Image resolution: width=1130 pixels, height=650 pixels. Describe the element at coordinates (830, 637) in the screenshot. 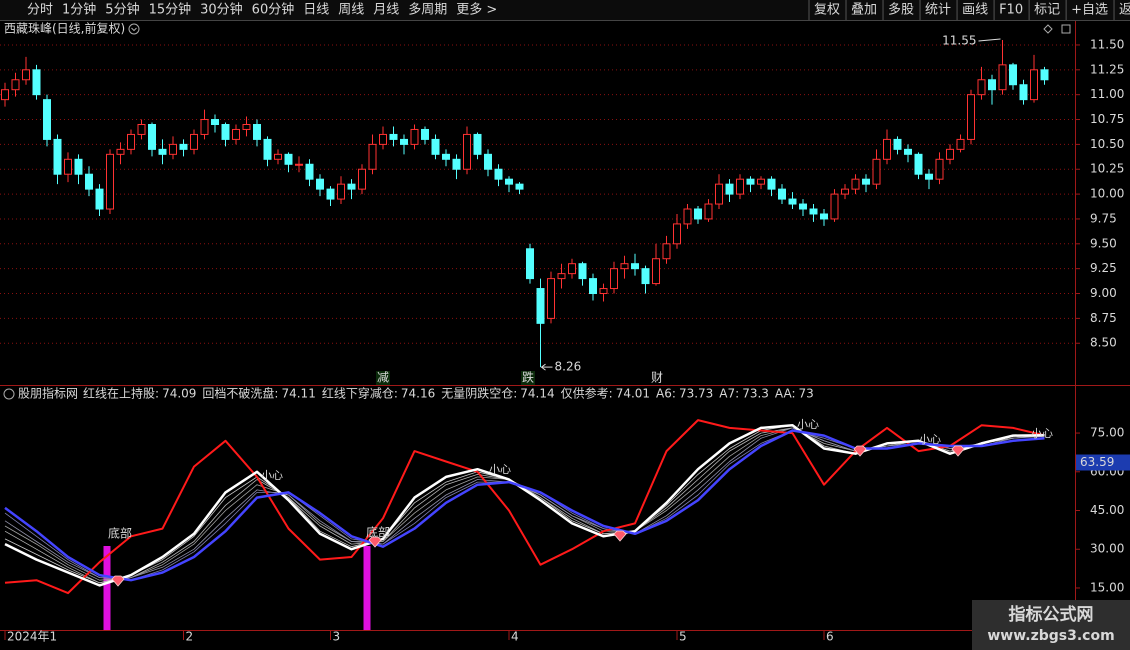

I see `x-tick-label: 6` at that location.